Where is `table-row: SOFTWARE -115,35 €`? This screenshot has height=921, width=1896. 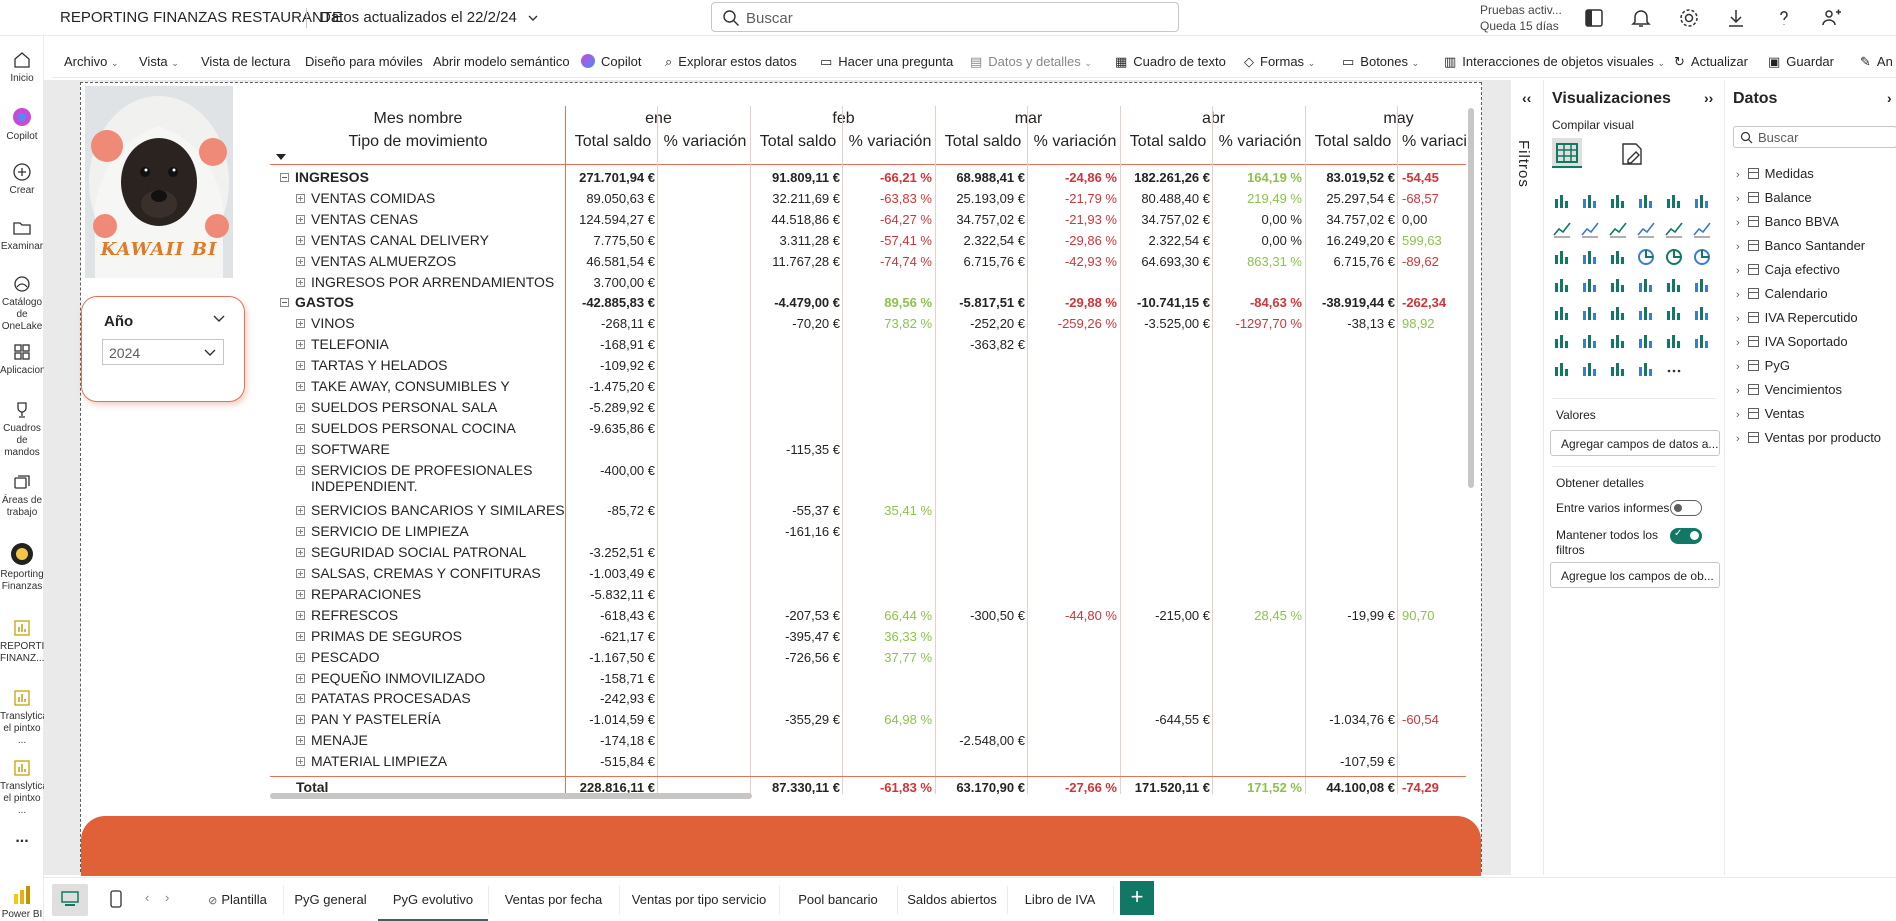 table-row: SOFTWARE -115,35 € is located at coordinates (868, 450).